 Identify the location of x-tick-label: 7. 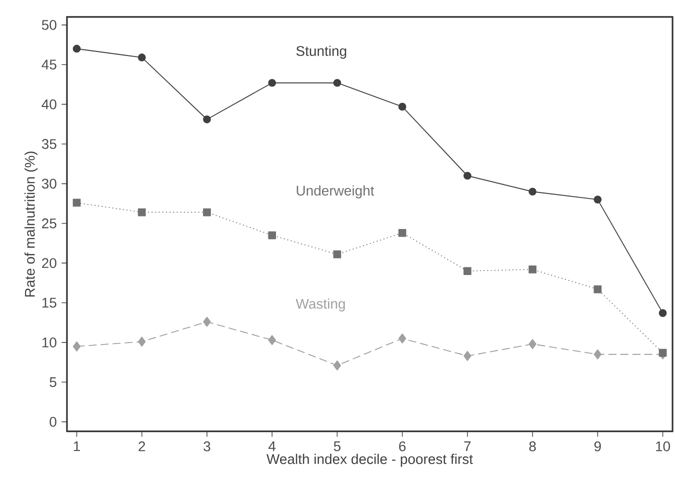
(467, 447).